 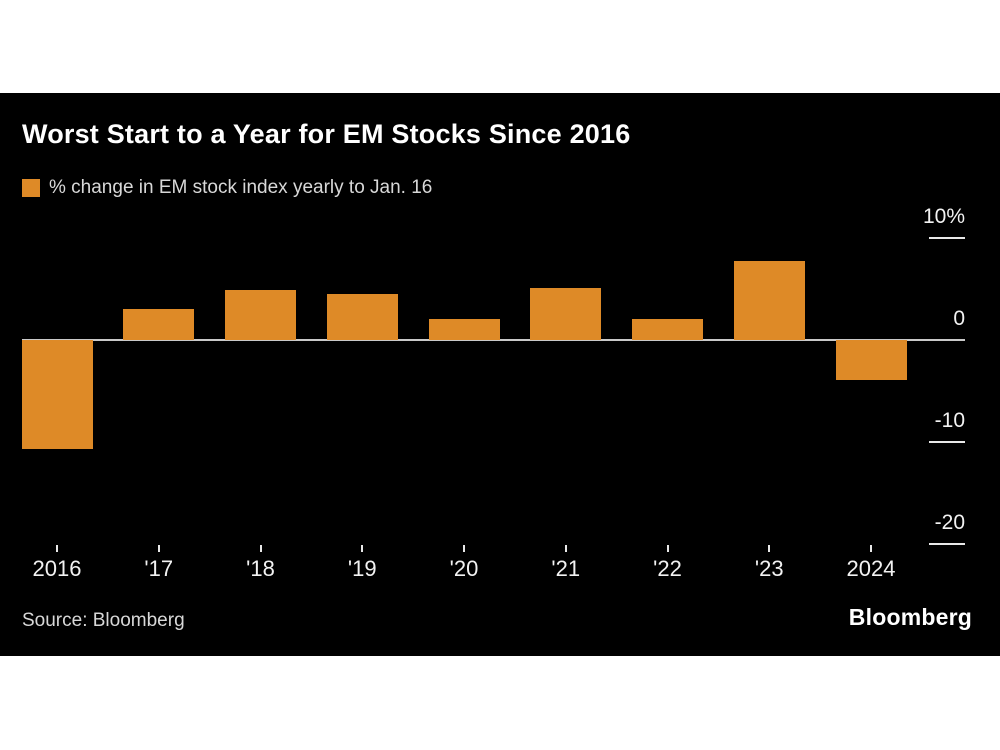 What do you see at coordinates (871, 568) in the screenshot?
I see `x-tick-label-2024: 2024` at bounding box center [871, 568].